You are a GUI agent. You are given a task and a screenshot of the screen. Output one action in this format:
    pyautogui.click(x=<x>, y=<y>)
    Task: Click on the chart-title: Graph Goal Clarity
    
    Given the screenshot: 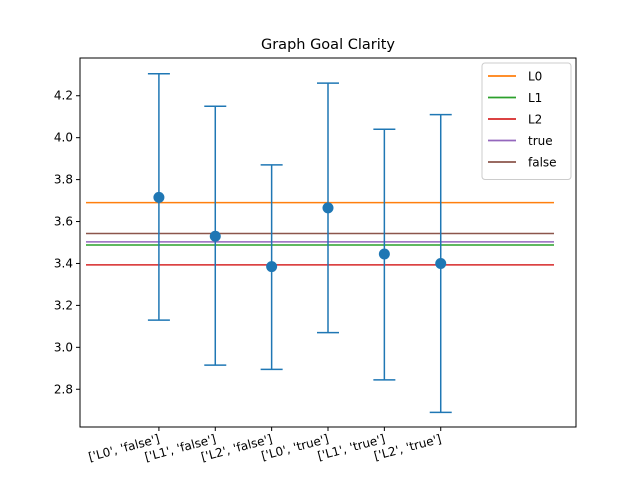 What is the action you would take?
    pyautogui.click(x=328, y=45)
    